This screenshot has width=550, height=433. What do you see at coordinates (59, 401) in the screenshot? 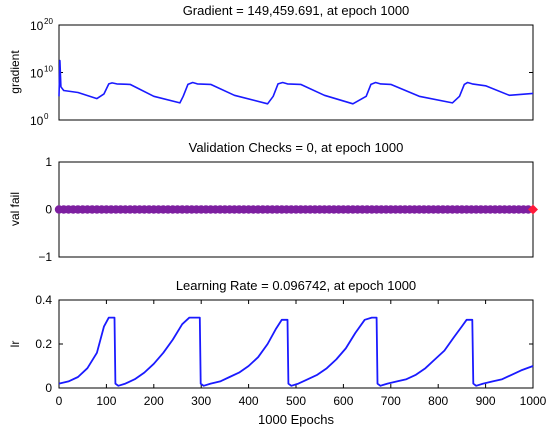
I see `x-tick-label: 0` at bounding box center [59, 401].